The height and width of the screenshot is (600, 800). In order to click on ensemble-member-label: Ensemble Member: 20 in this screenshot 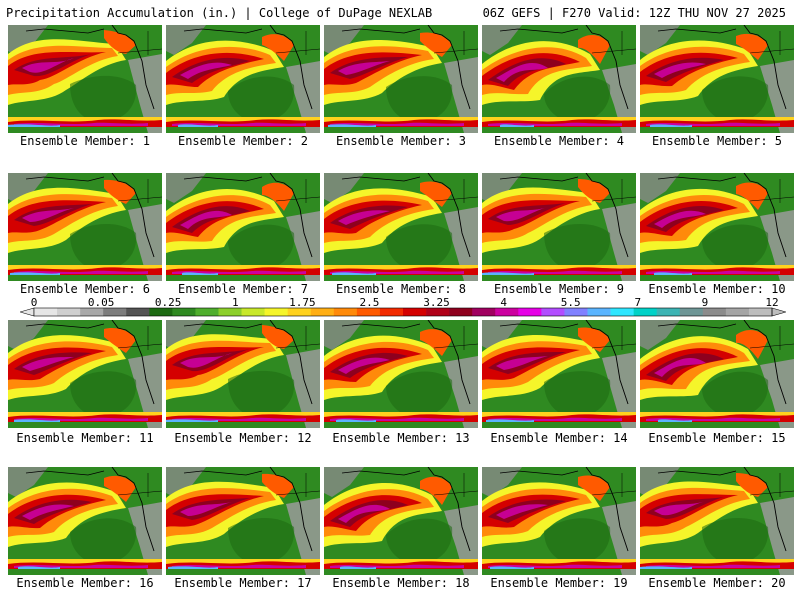, I will do `click(717, 583)`.